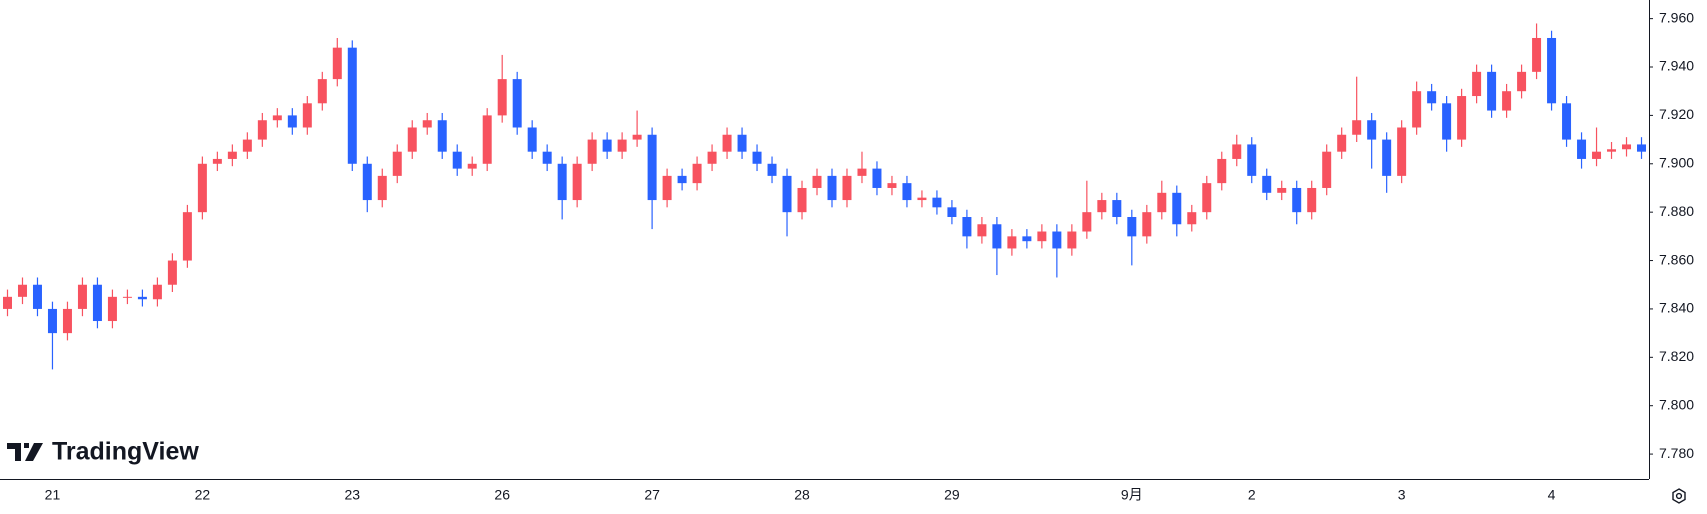 The image size is (1707, 514). What do you see at coordinates (1132, 495) in the screenshot?
I see `x-tick-label: 9月` at bounding box center [1132, 495].